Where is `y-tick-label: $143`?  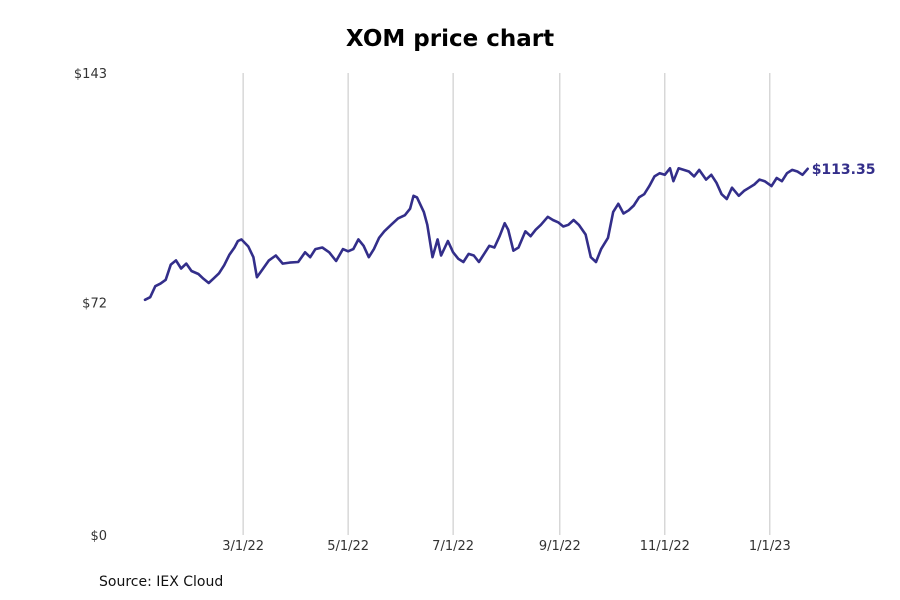
y-tick-label: $143 is located at coordinates (90, 74).